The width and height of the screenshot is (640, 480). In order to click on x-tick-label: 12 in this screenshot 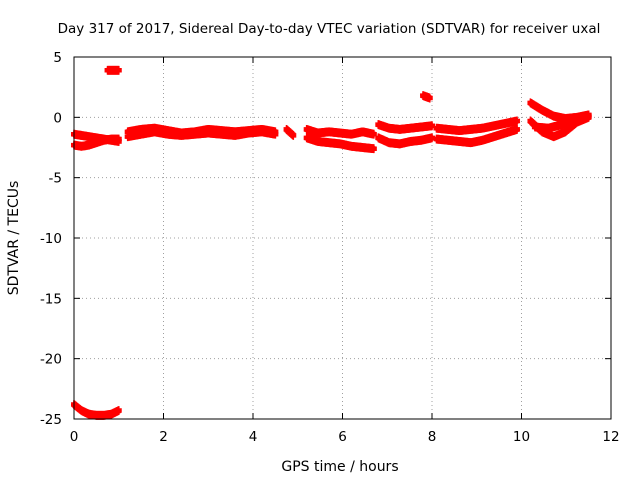, I will do `click(610, 437)`.